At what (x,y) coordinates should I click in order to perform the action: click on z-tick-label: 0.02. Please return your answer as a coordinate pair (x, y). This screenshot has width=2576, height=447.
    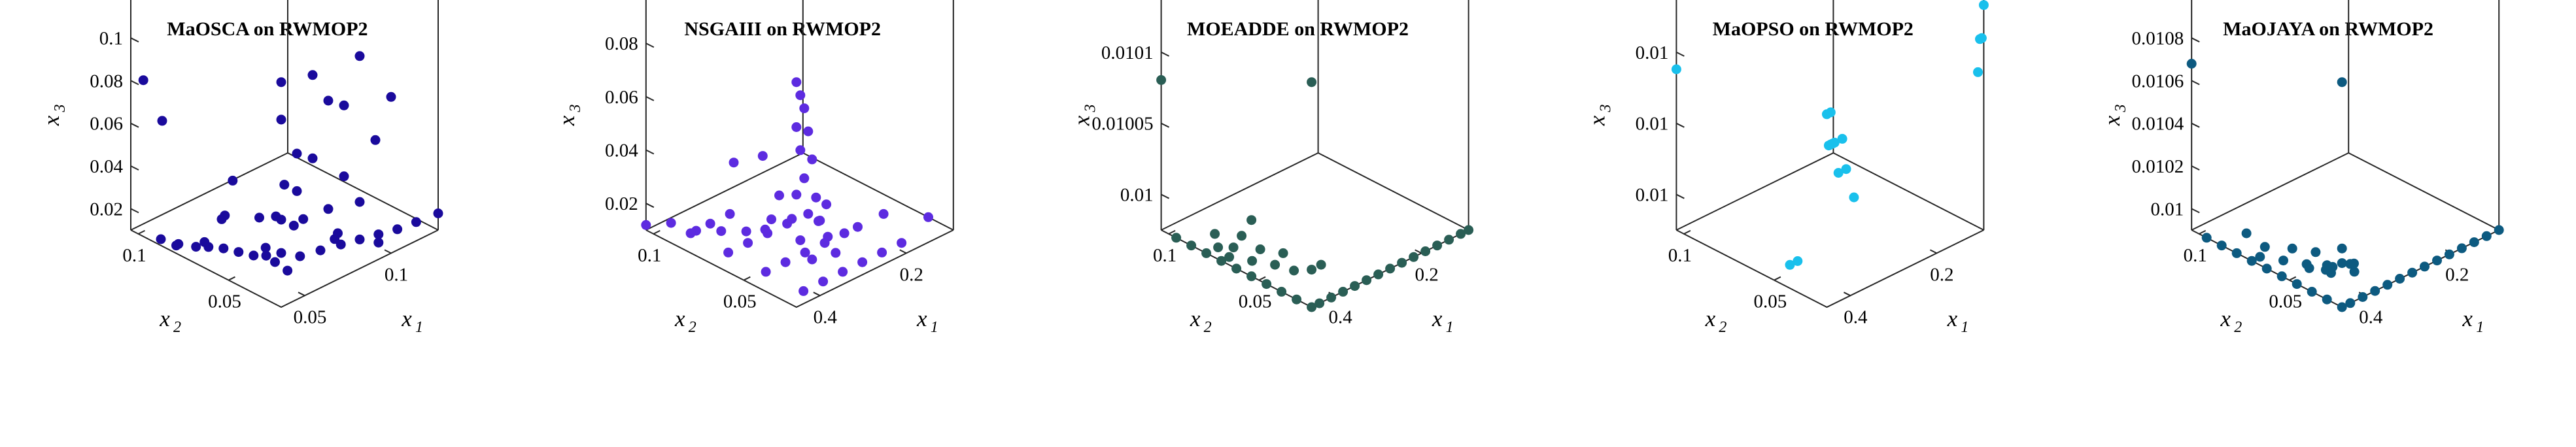
    Looking at the image, I should click on (107, 209).